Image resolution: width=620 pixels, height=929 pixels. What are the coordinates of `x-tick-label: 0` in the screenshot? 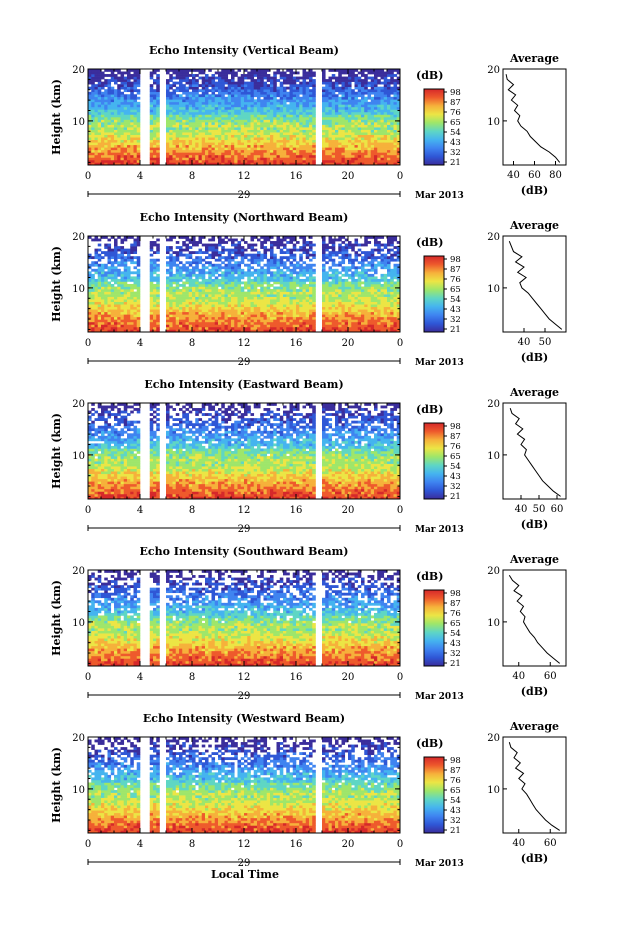 It's located at (88, 176).